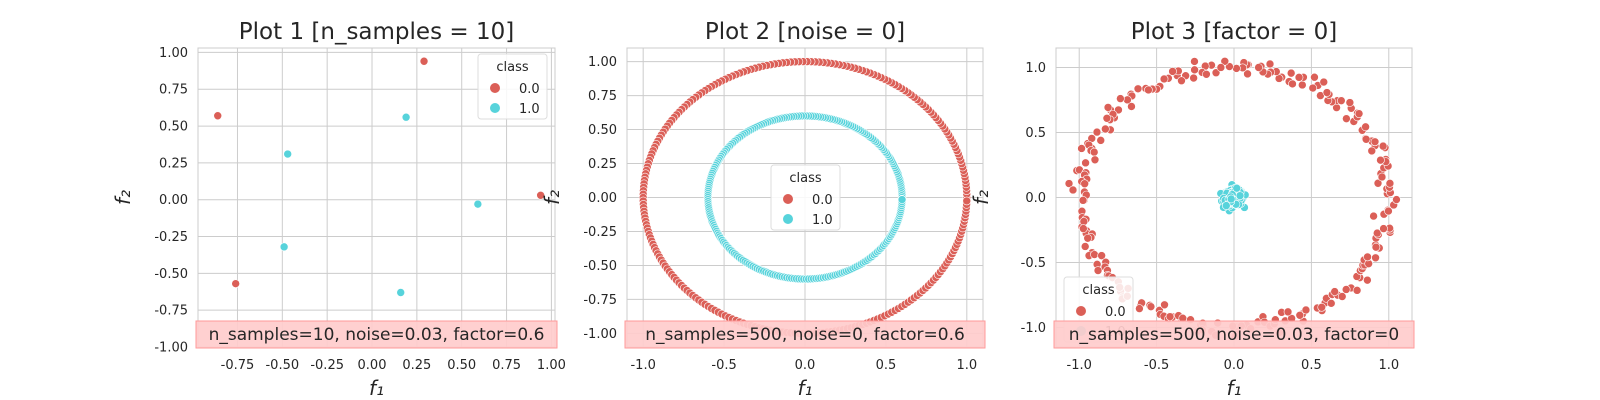 This screenshot has width=1600, height=400. What do you see at coordinates (723, 365) in the screenshot?
I see `x-tick-label: -0.5` at bounding box center [723, 365].